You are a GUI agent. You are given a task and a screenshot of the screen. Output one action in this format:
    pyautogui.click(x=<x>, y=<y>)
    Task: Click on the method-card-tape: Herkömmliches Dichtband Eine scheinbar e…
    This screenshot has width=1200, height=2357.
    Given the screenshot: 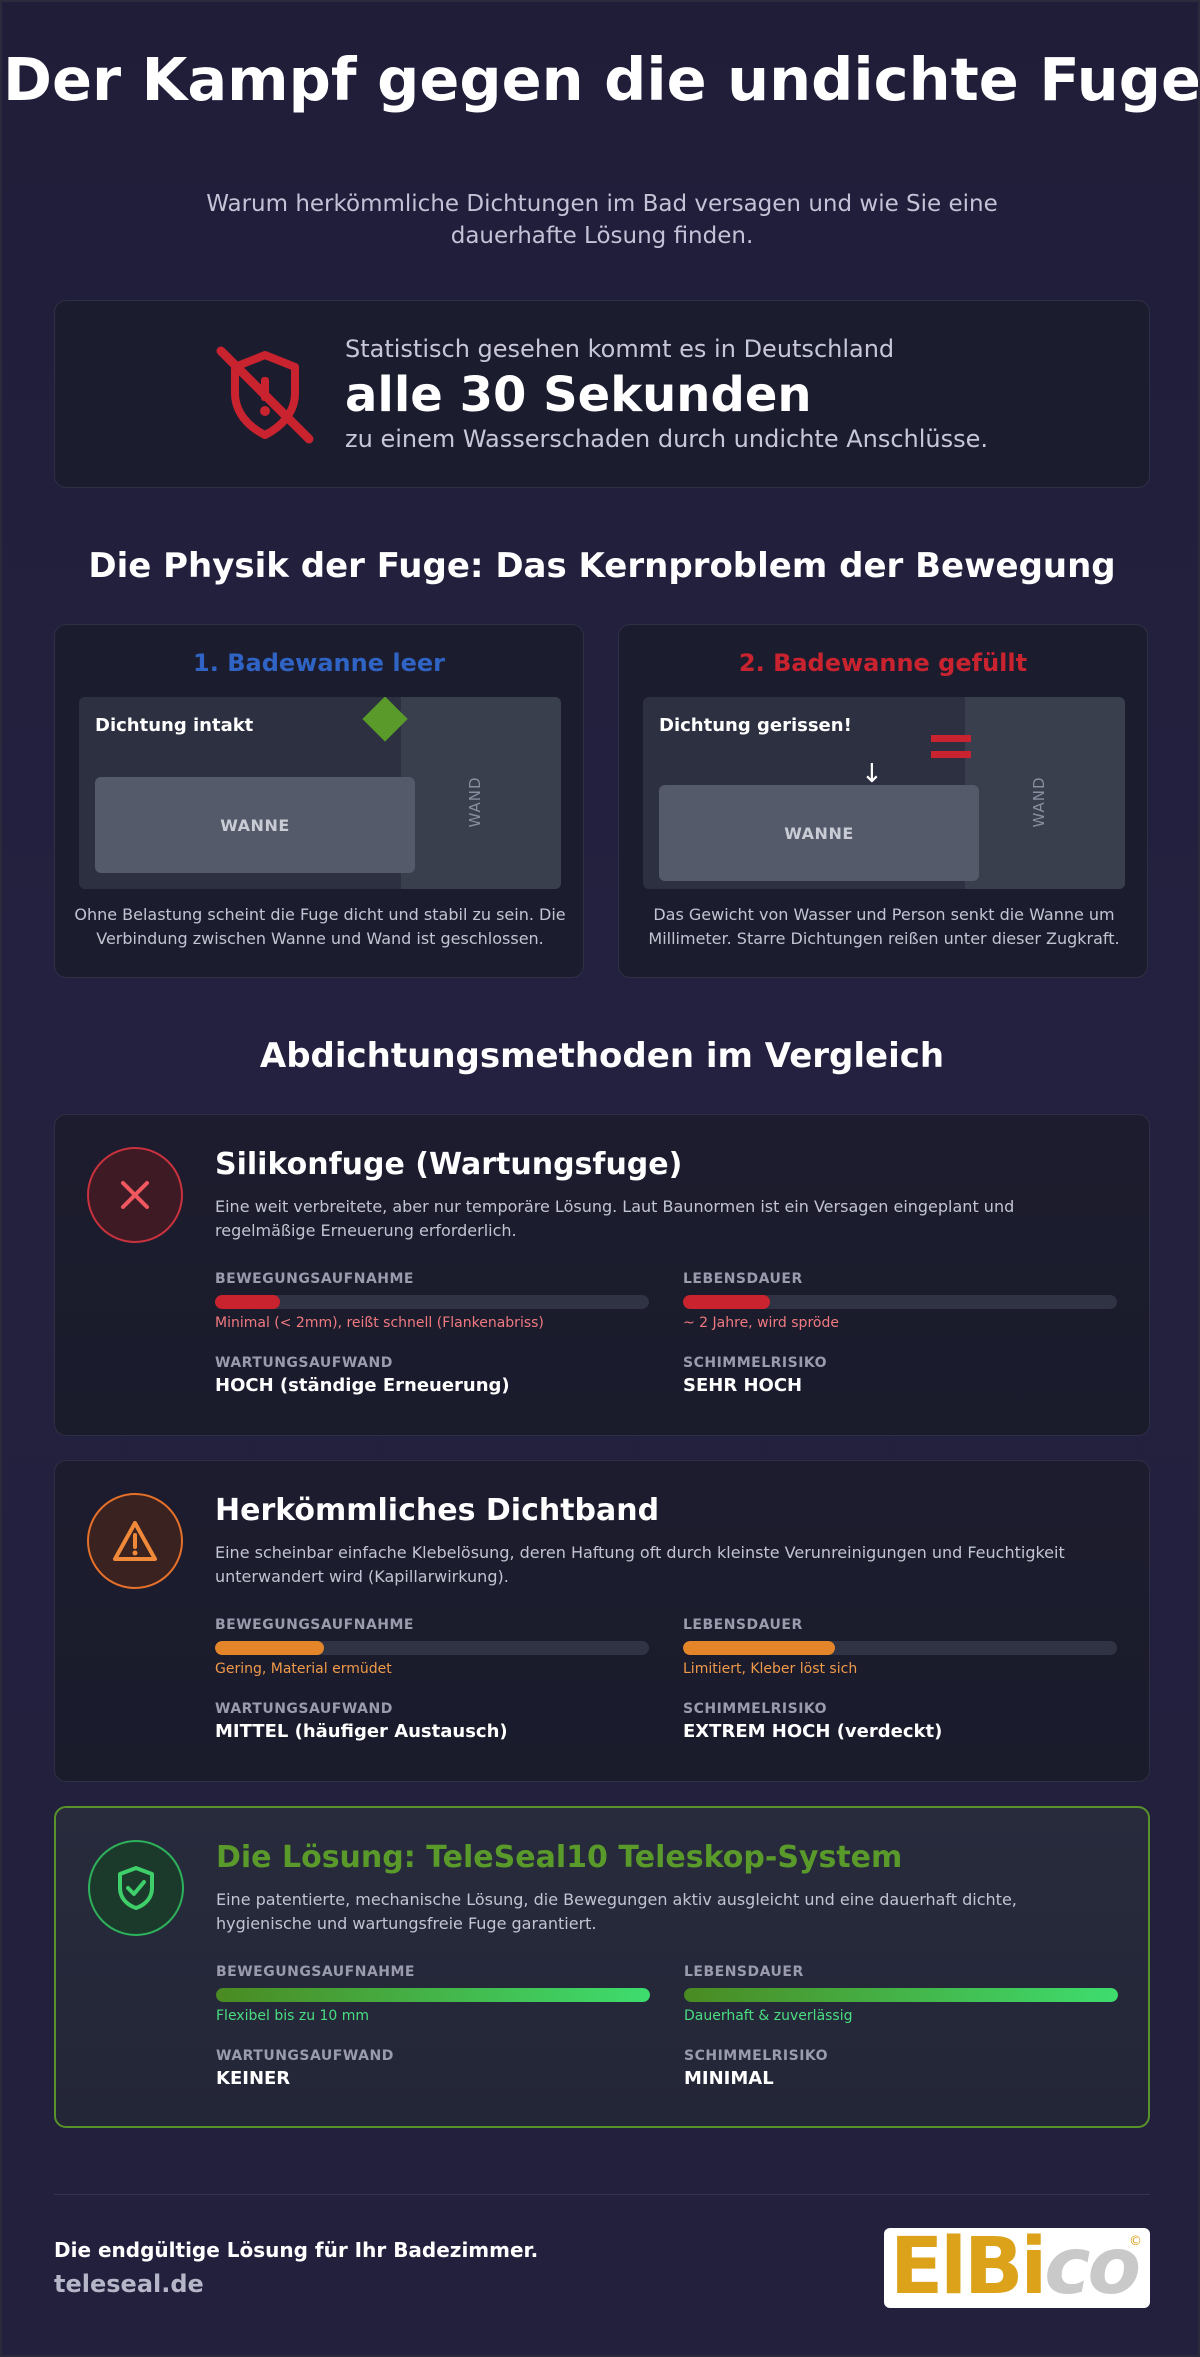 What is the action you would take?
    pyautogui.click(x=602, y=1621)
    